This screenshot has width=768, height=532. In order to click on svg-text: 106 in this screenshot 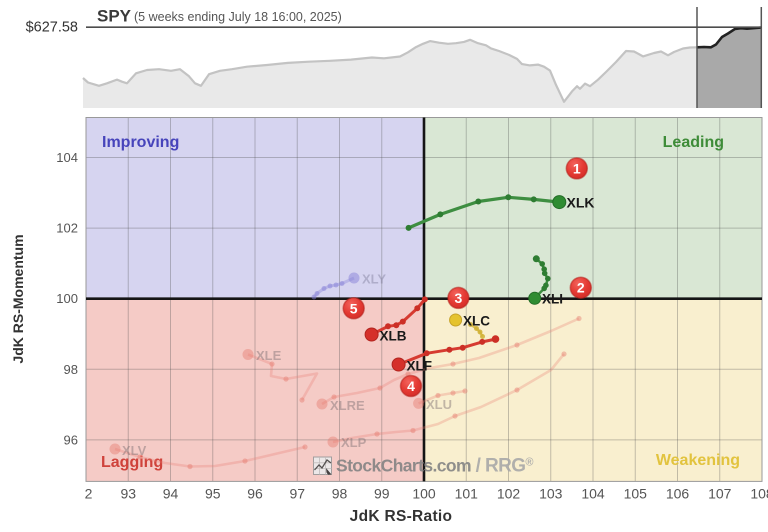, I will do `click(678, 494)`.